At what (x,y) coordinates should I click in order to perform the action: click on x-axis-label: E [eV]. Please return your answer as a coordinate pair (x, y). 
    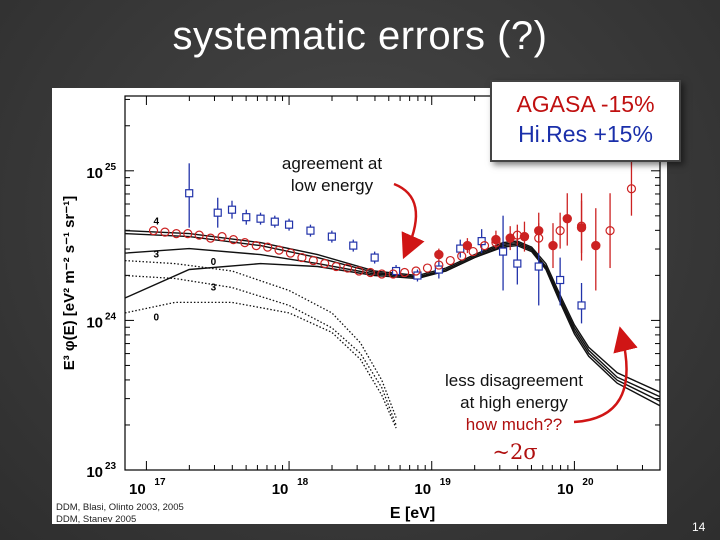
    Looking at the image, I should click on (412, 513).